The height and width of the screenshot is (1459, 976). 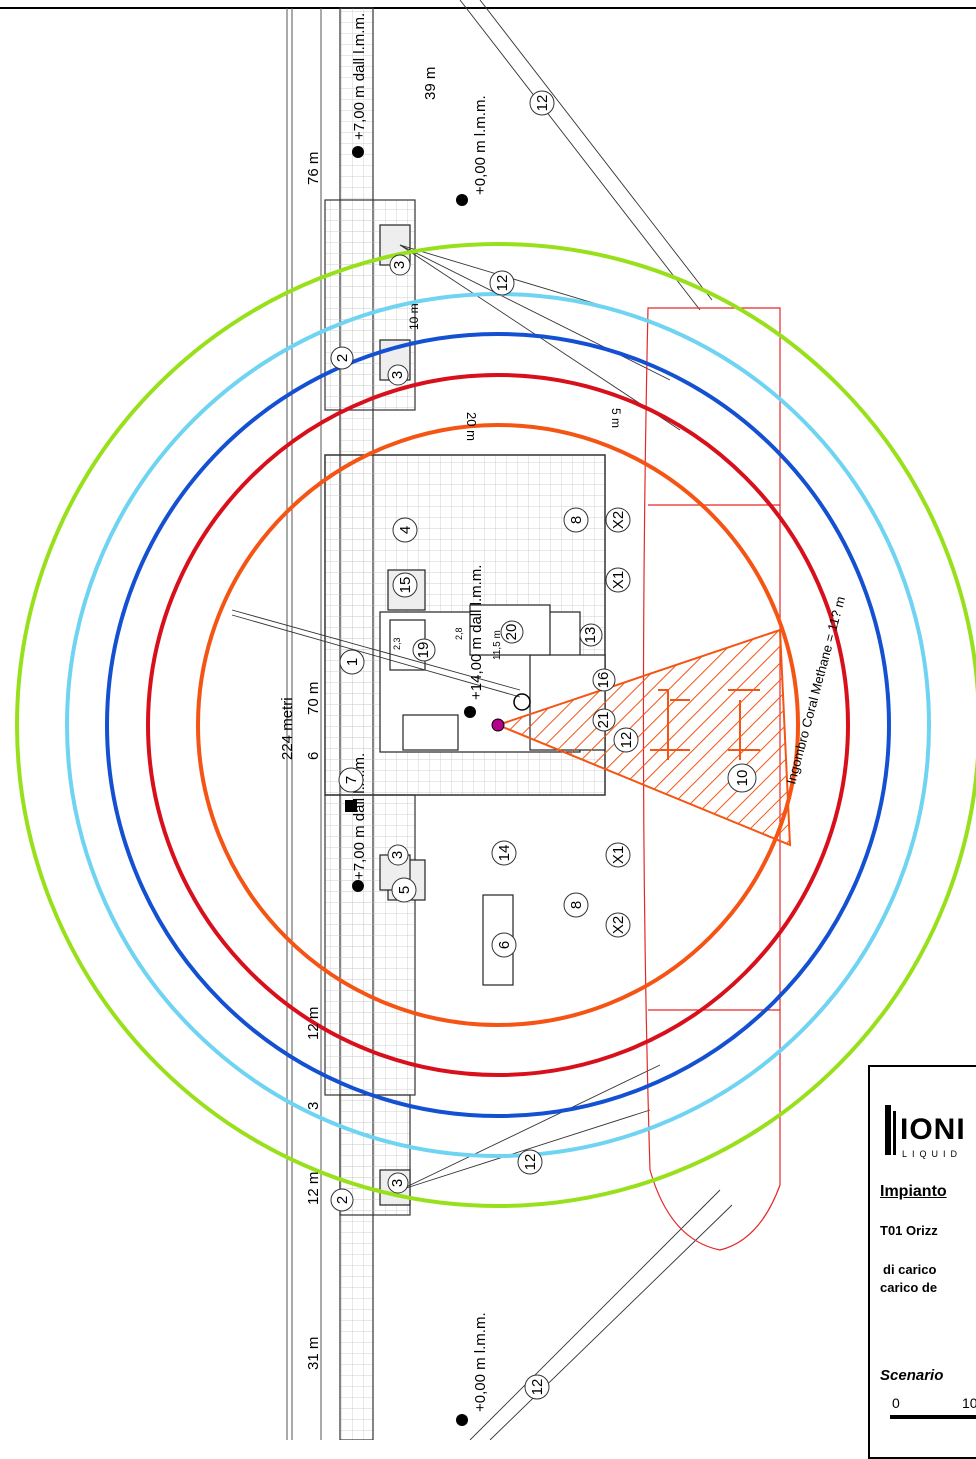 What do you see at coordinates (405, 585) in the screenshot?
I see `marker-15: 15` at bounding box center [405, 585].